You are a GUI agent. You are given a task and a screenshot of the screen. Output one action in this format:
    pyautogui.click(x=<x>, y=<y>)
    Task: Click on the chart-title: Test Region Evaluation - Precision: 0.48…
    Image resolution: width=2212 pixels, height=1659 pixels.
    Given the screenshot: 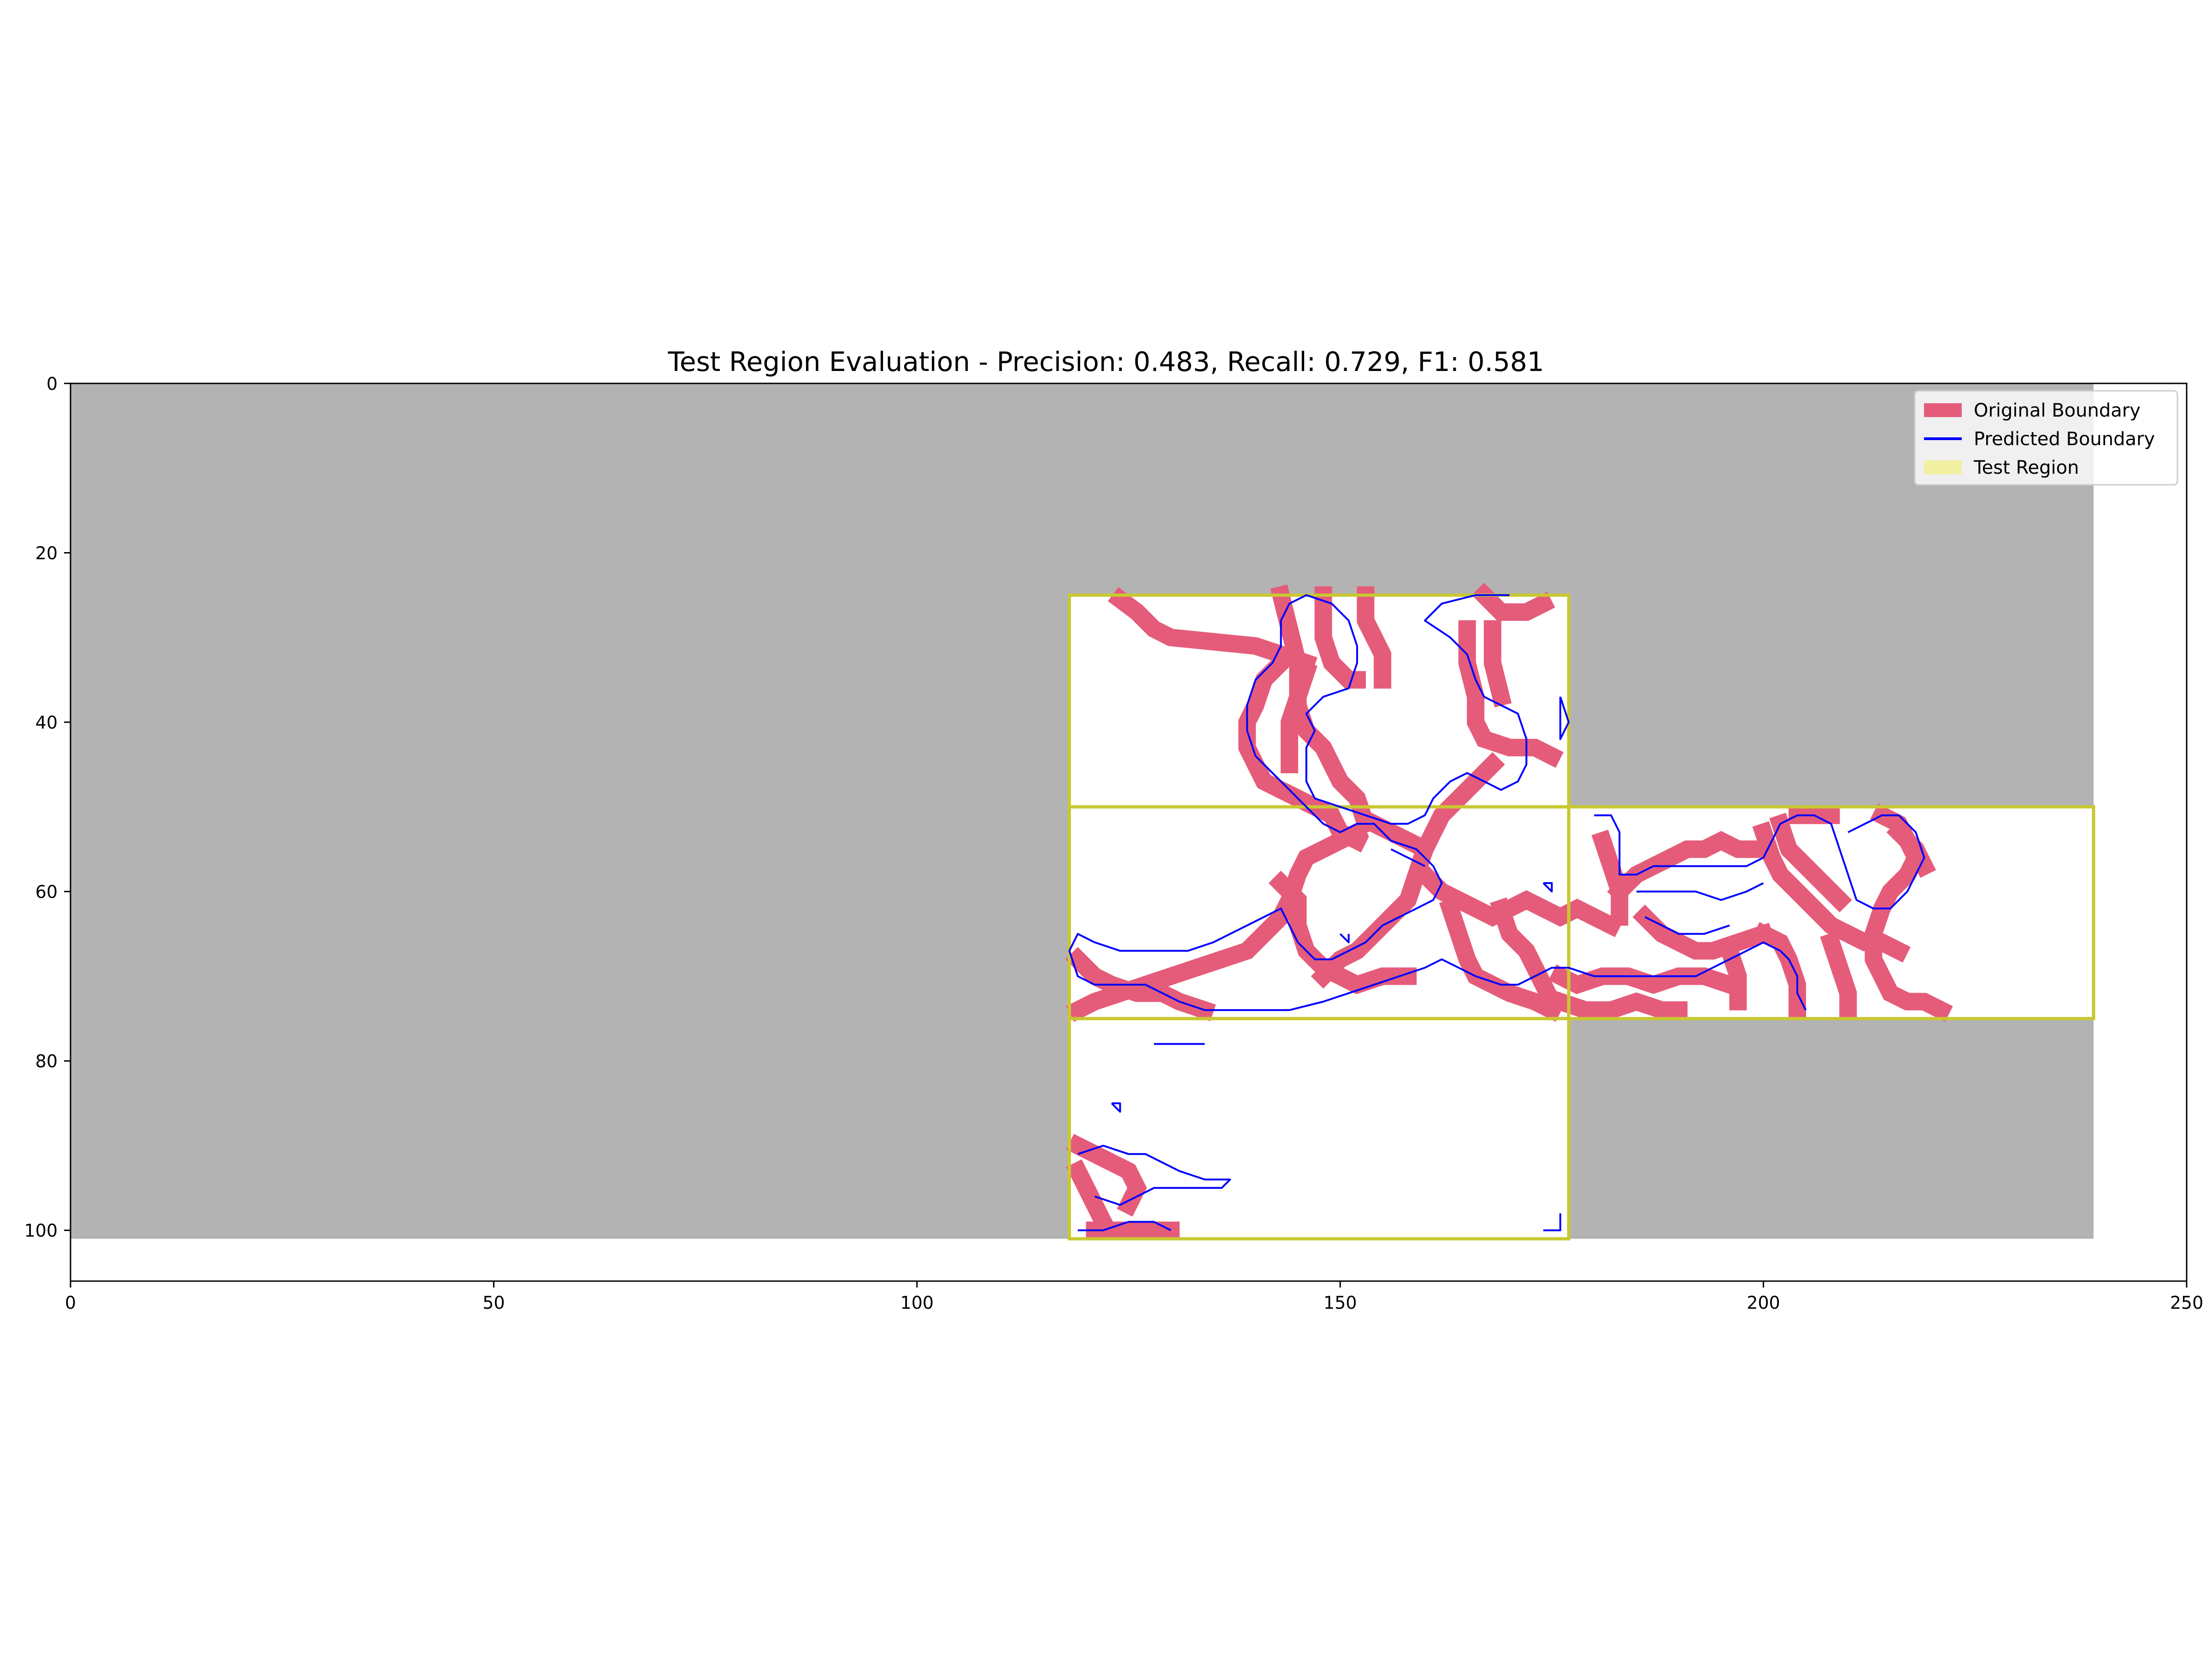 What is the action you would take?
    pyautogui.click(x=1105, y=361)
    